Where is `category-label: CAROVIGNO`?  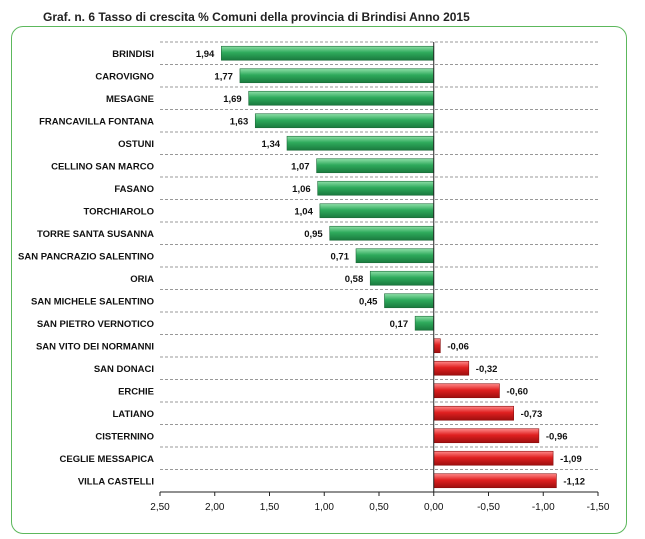
category-label: CAROVIGNO is located at coordinates (124, 76).